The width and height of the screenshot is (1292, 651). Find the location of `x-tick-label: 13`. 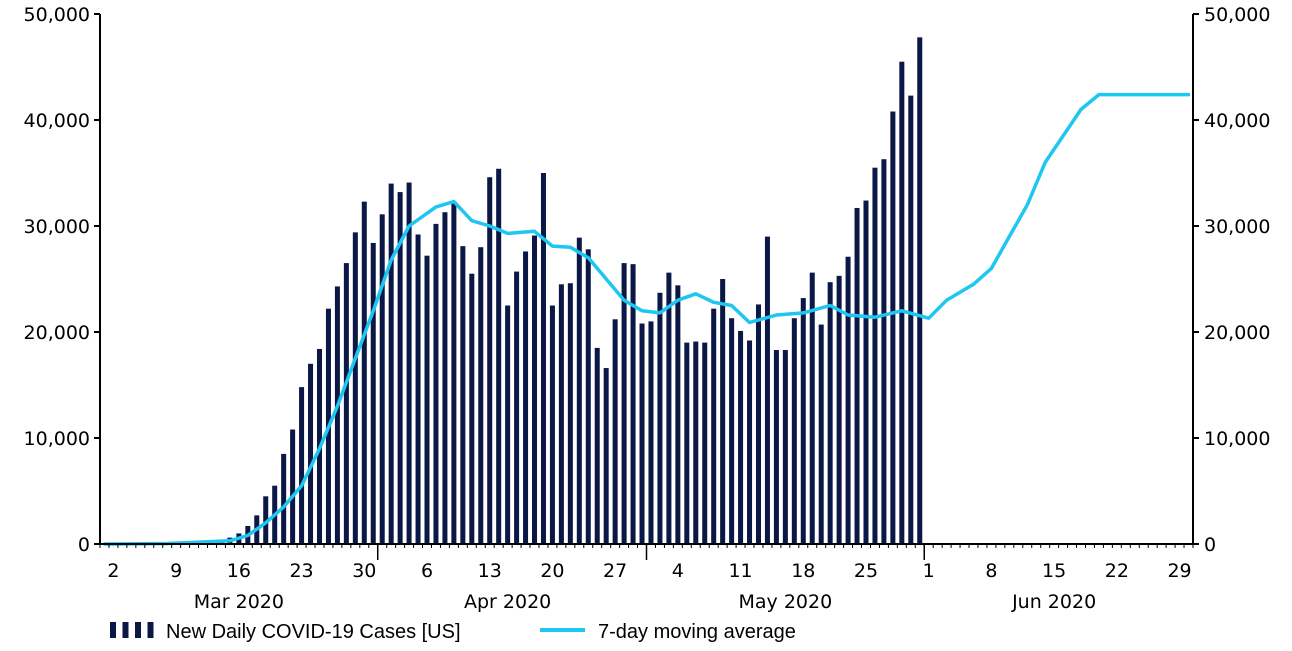

x-tick-label: 13 is located at coordinates (490, 571).